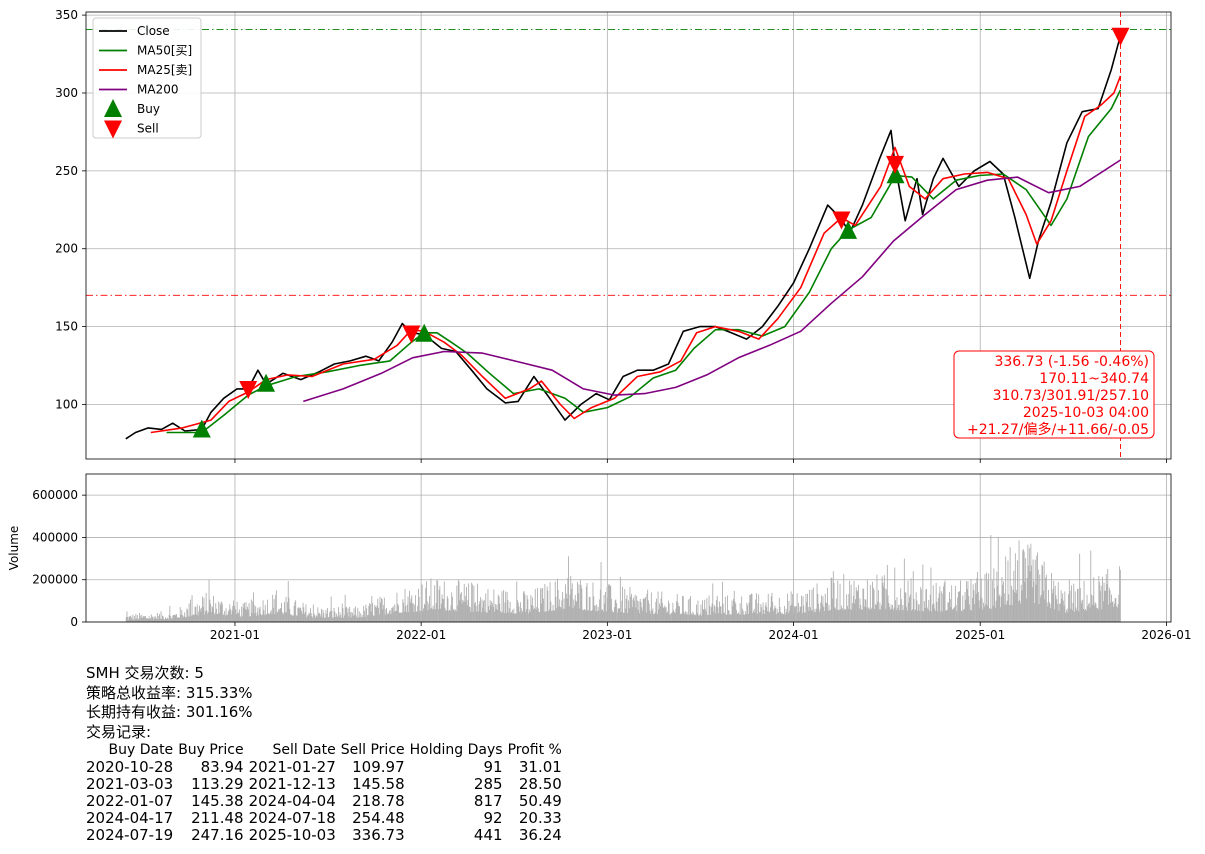 Image resolution: width=1205 pixels, height=854 pixels. What do you see at coordinates (130, 801) in the screenshot?
I see `cell-buy-date: 2022-01-07` at bounding box center [130, 801].